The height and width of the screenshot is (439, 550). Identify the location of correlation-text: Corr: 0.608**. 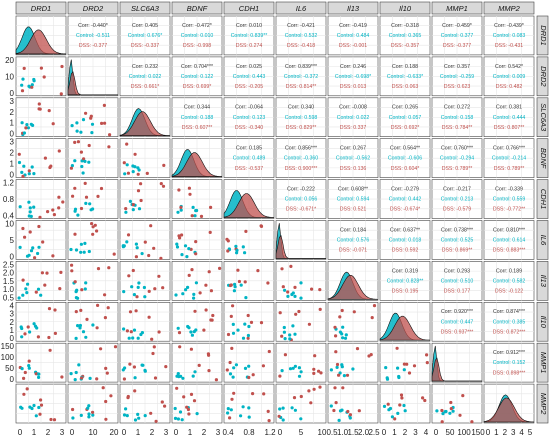
(353, 189).